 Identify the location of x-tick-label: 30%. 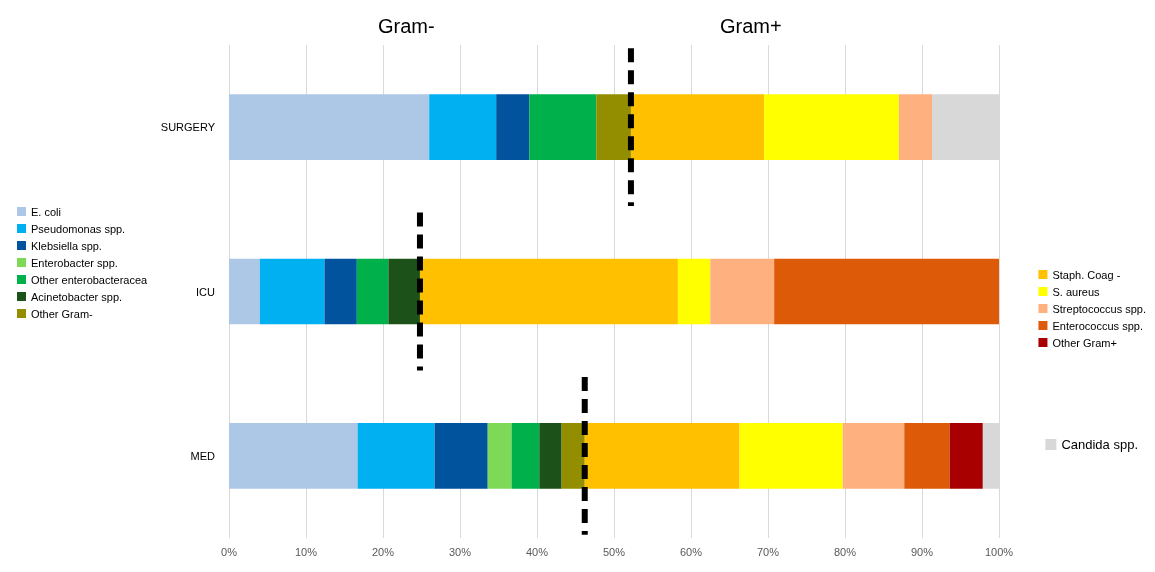
(460, 551).